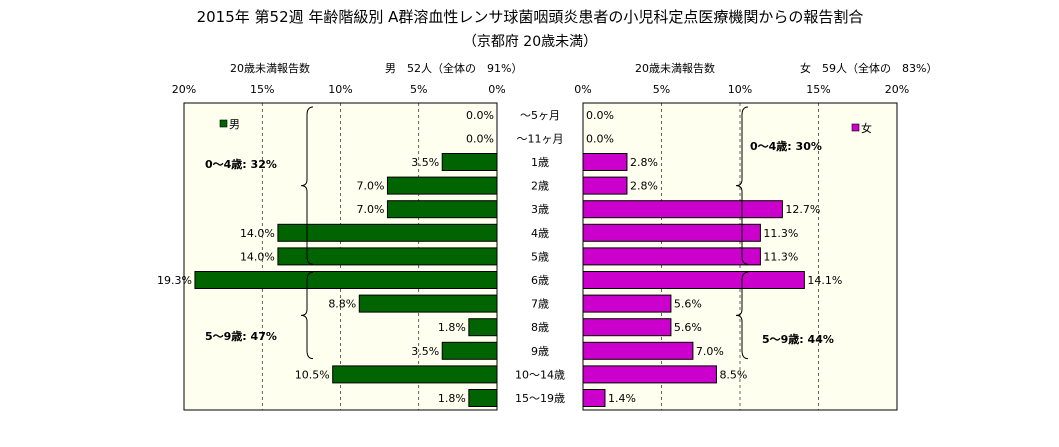  I want to click on female-tick-label: 5%, so click(661, 89).